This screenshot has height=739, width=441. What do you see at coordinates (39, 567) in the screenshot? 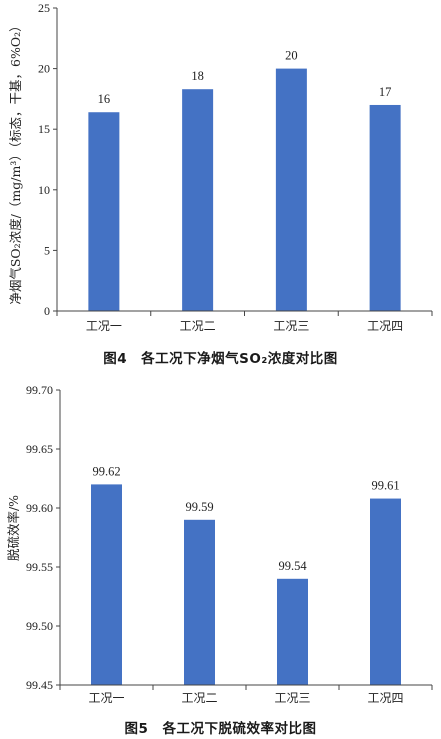
I see `y-tick-label-3: 99.55` at bounding box center [39, 567].